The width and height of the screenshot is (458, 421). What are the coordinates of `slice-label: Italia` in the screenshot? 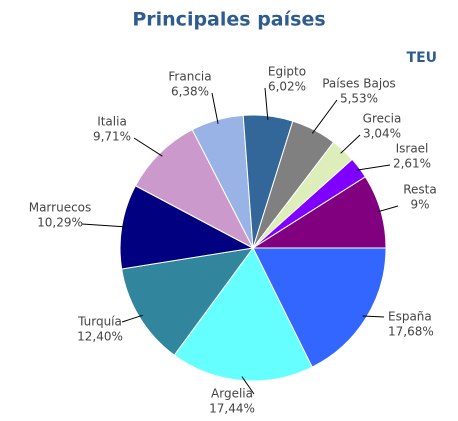 It's located at (112, 122).